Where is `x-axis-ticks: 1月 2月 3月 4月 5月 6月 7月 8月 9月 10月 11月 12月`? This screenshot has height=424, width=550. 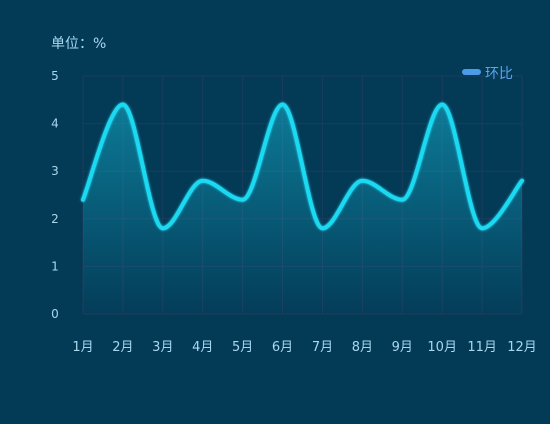
x-axis-ticks: 1月 2月 3月 4月 5月 6月 7月 8月 9月 10月 11月 12月 is located at coordinates (304, 347).